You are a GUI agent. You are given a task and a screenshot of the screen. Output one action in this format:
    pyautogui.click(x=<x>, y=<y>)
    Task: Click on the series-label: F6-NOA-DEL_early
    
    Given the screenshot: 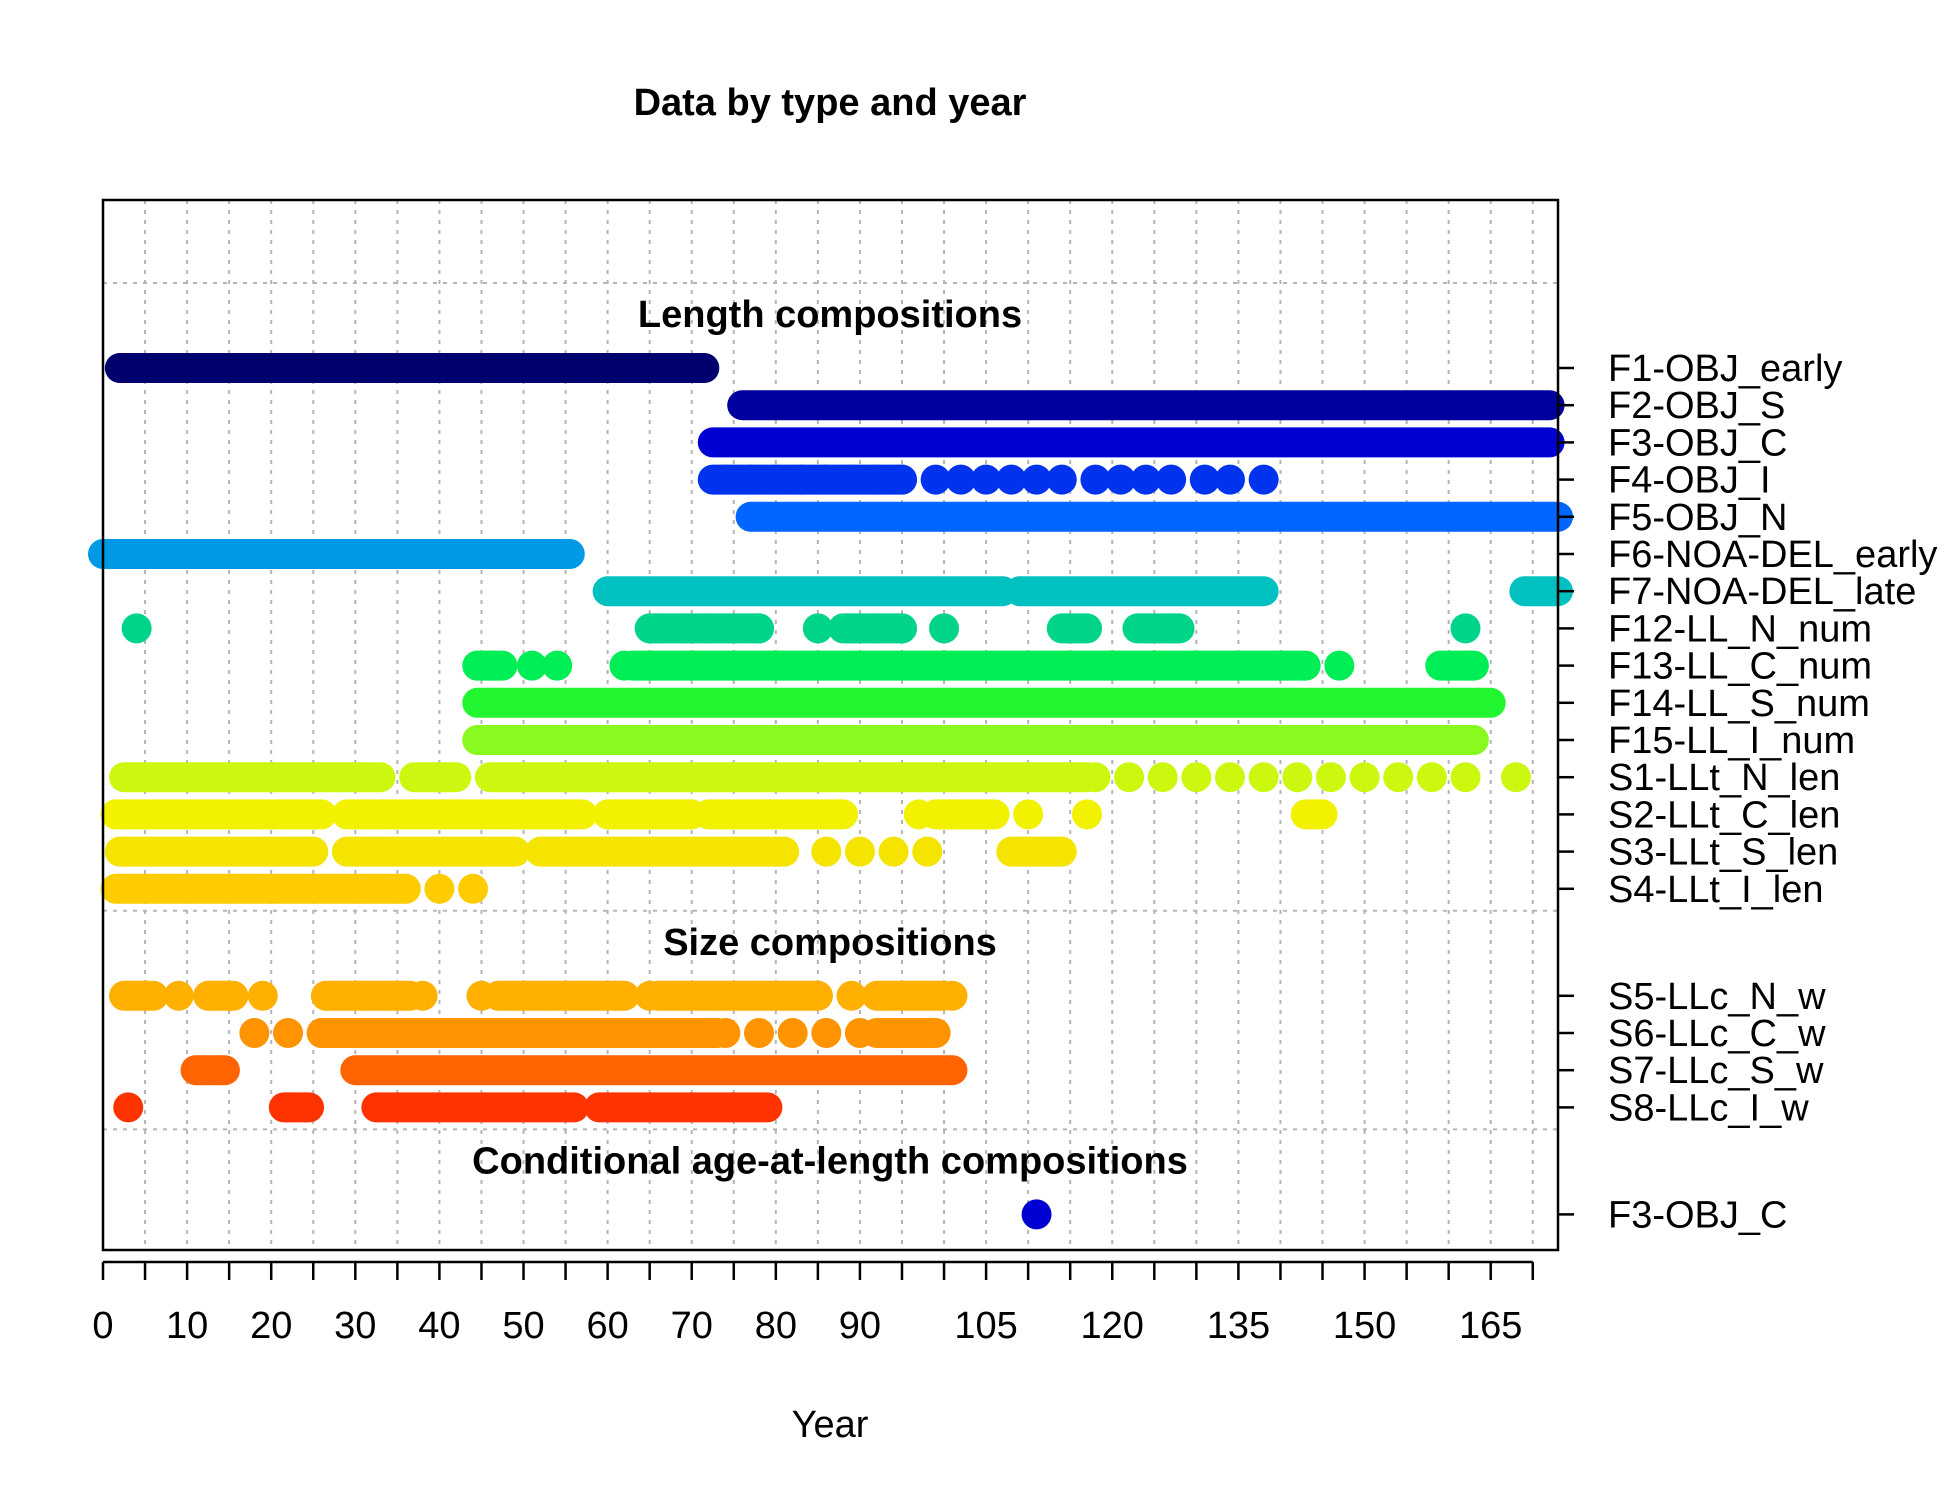 What is the action you would take?
    pyautogui.click(x=1772, y=555)
    